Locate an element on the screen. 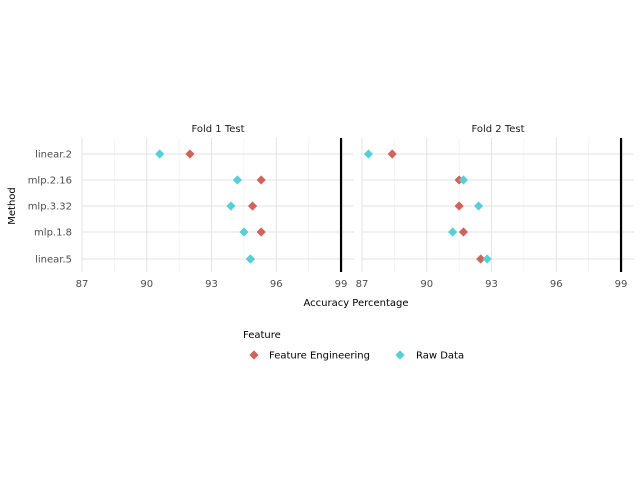  panel-title: Fold 2 Test is located at coordinates (497, 129).